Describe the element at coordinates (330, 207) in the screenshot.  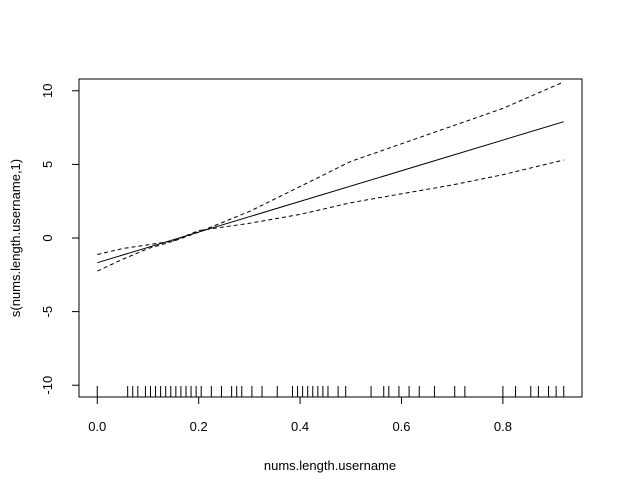
I see `confidence-band-line` at that location.